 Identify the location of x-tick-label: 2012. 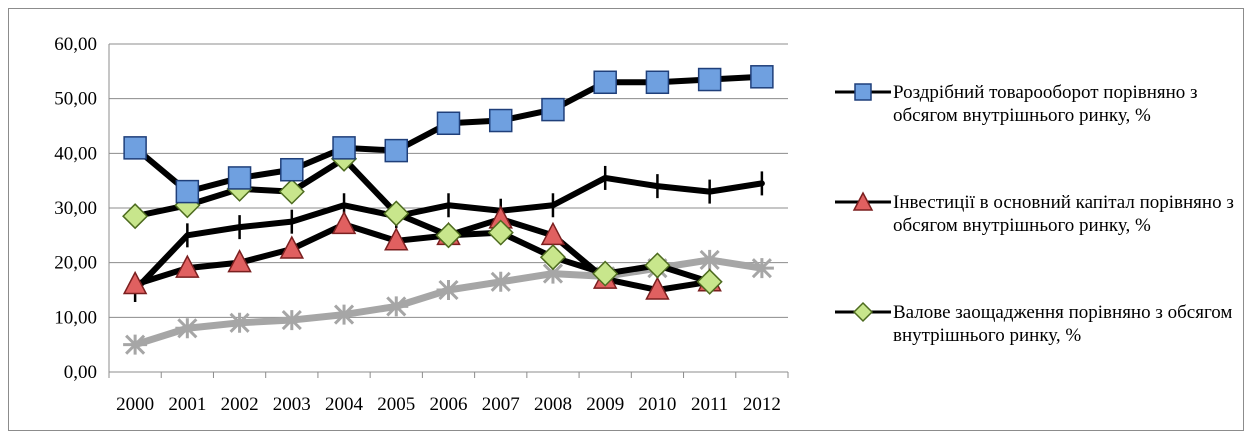
(762, 404).